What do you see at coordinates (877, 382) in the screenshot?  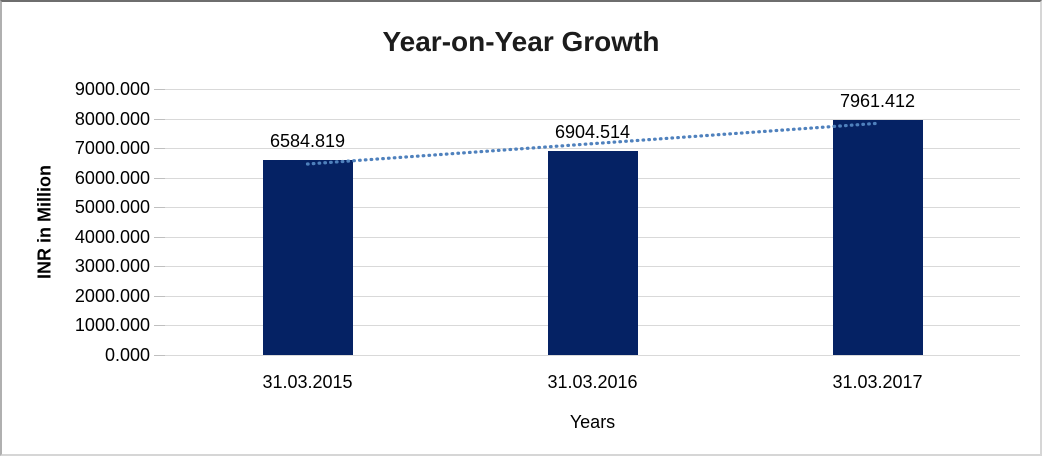 I see `x-axis-tick-label: 31.03.2017` at bounding box center [877, 382].